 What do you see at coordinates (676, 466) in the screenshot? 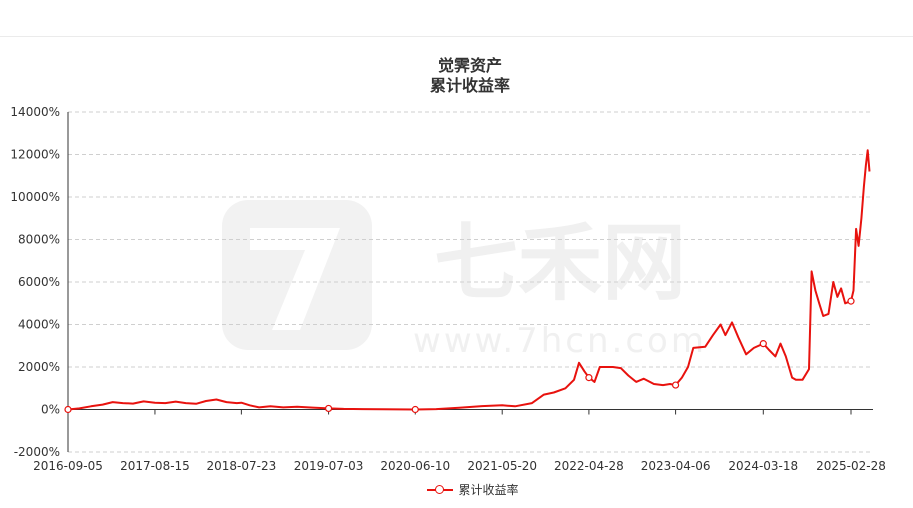
I see `x-tick-label: 2023-04-06` at bounding box center [676, 466].